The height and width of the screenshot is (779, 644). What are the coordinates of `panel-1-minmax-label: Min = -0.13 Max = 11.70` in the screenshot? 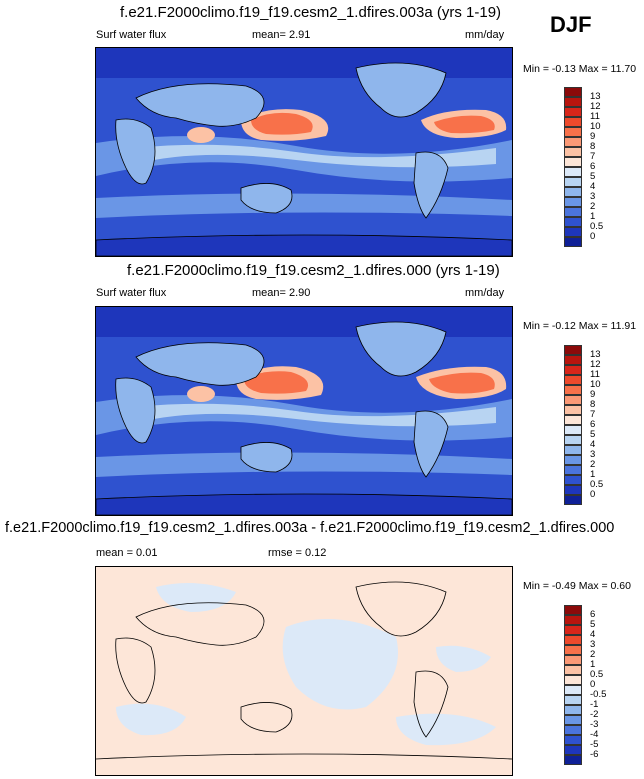 It's located at (580, 69).